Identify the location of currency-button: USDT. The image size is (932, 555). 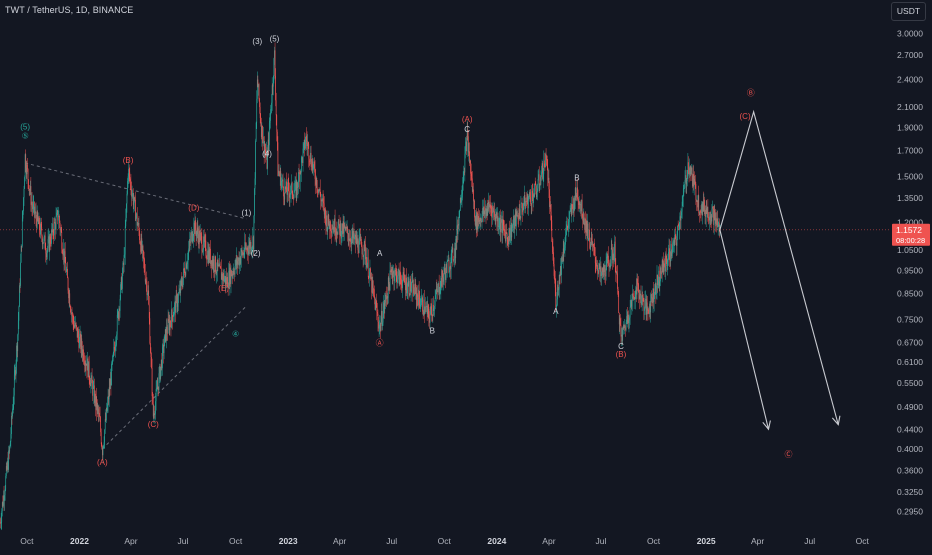
(908, 11).